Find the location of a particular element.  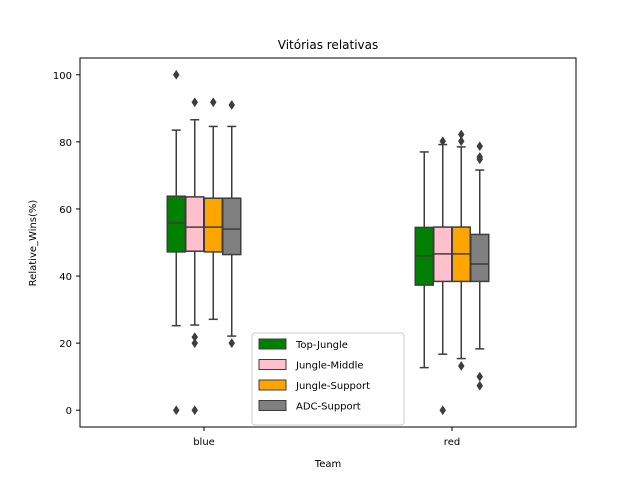

x-tick-label-blue: blue is located at coordinates (204, 442).